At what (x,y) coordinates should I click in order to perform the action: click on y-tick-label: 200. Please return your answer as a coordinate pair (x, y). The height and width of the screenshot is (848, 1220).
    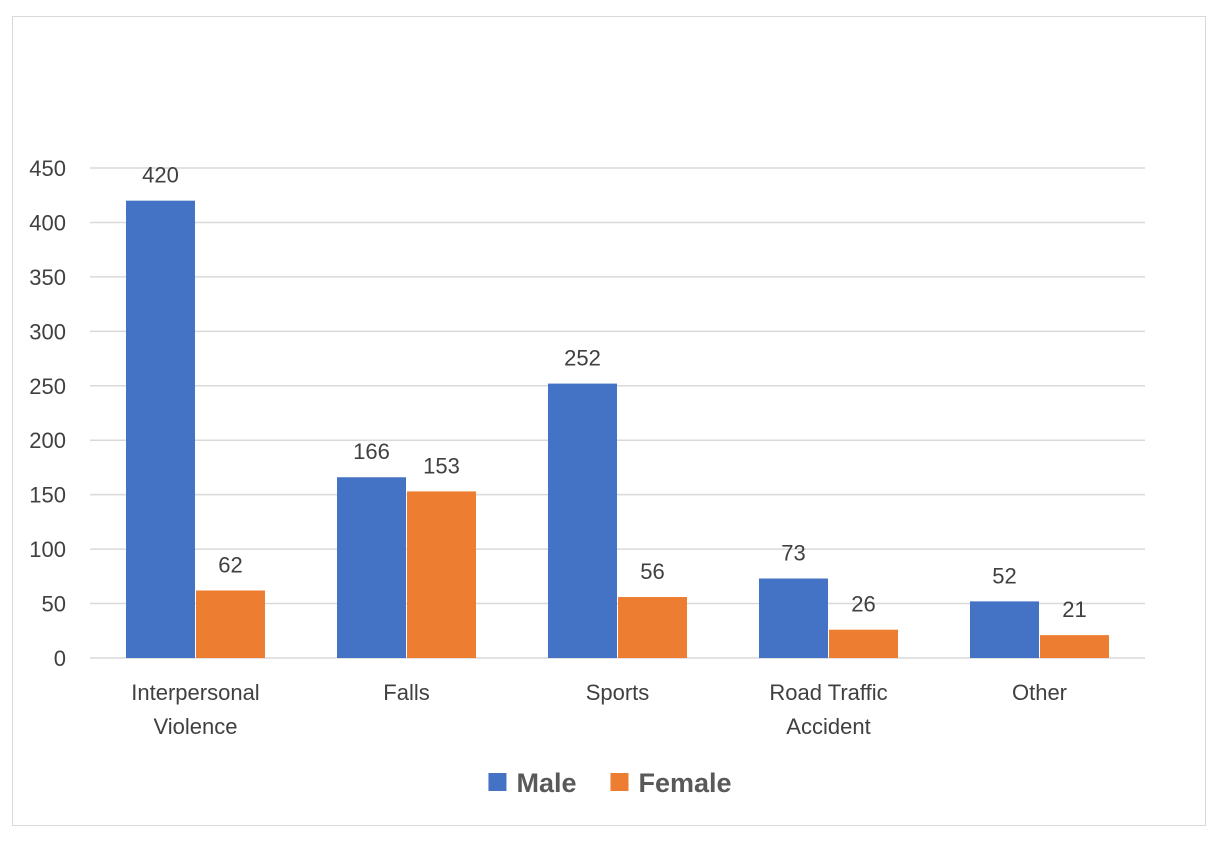
    Looking at the image, I should click on (47, 440).